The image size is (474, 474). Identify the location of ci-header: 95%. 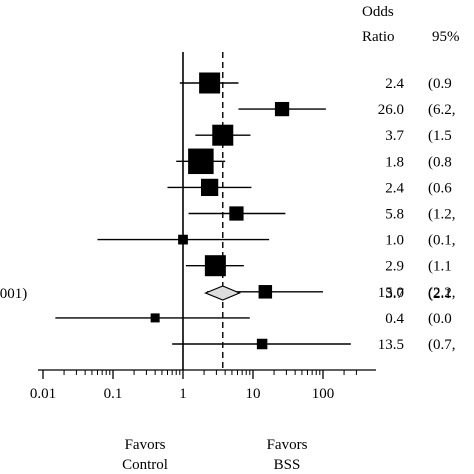
(446, 37).